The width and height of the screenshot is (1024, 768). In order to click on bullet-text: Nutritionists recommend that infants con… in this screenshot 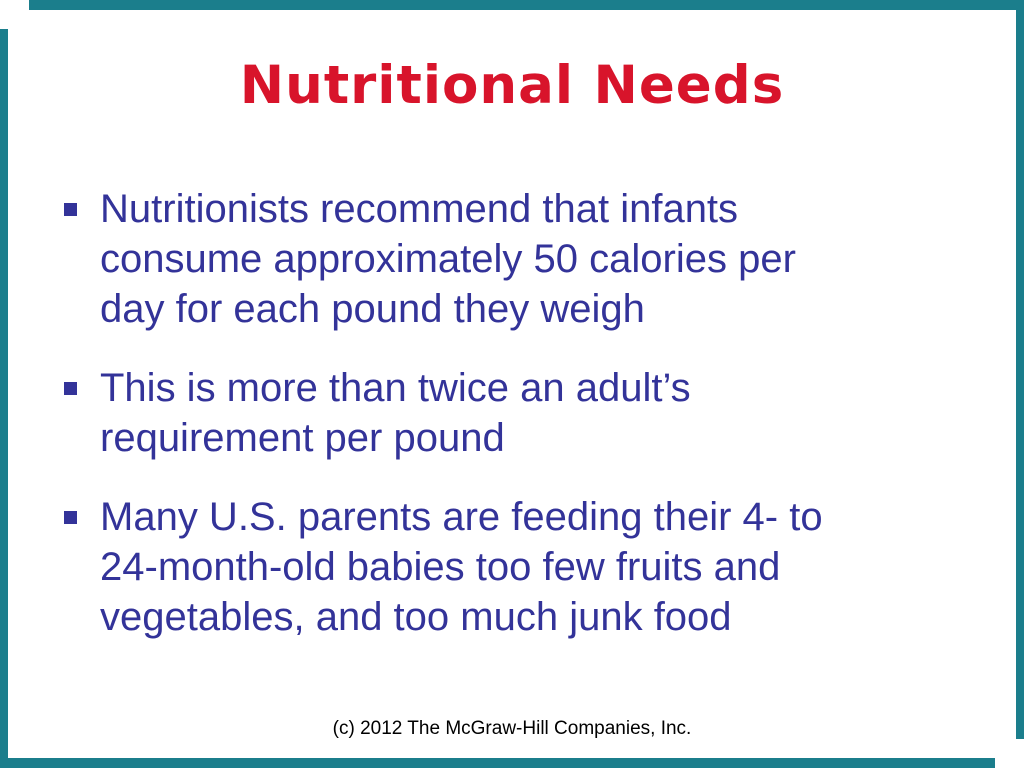, I will do `click(448, 259)`.